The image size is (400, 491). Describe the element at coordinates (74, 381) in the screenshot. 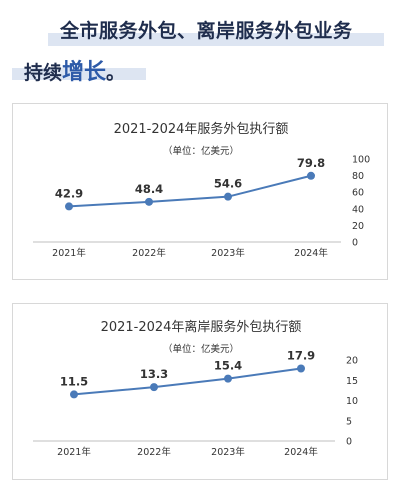

I see `data-label: 11.5` at that location.